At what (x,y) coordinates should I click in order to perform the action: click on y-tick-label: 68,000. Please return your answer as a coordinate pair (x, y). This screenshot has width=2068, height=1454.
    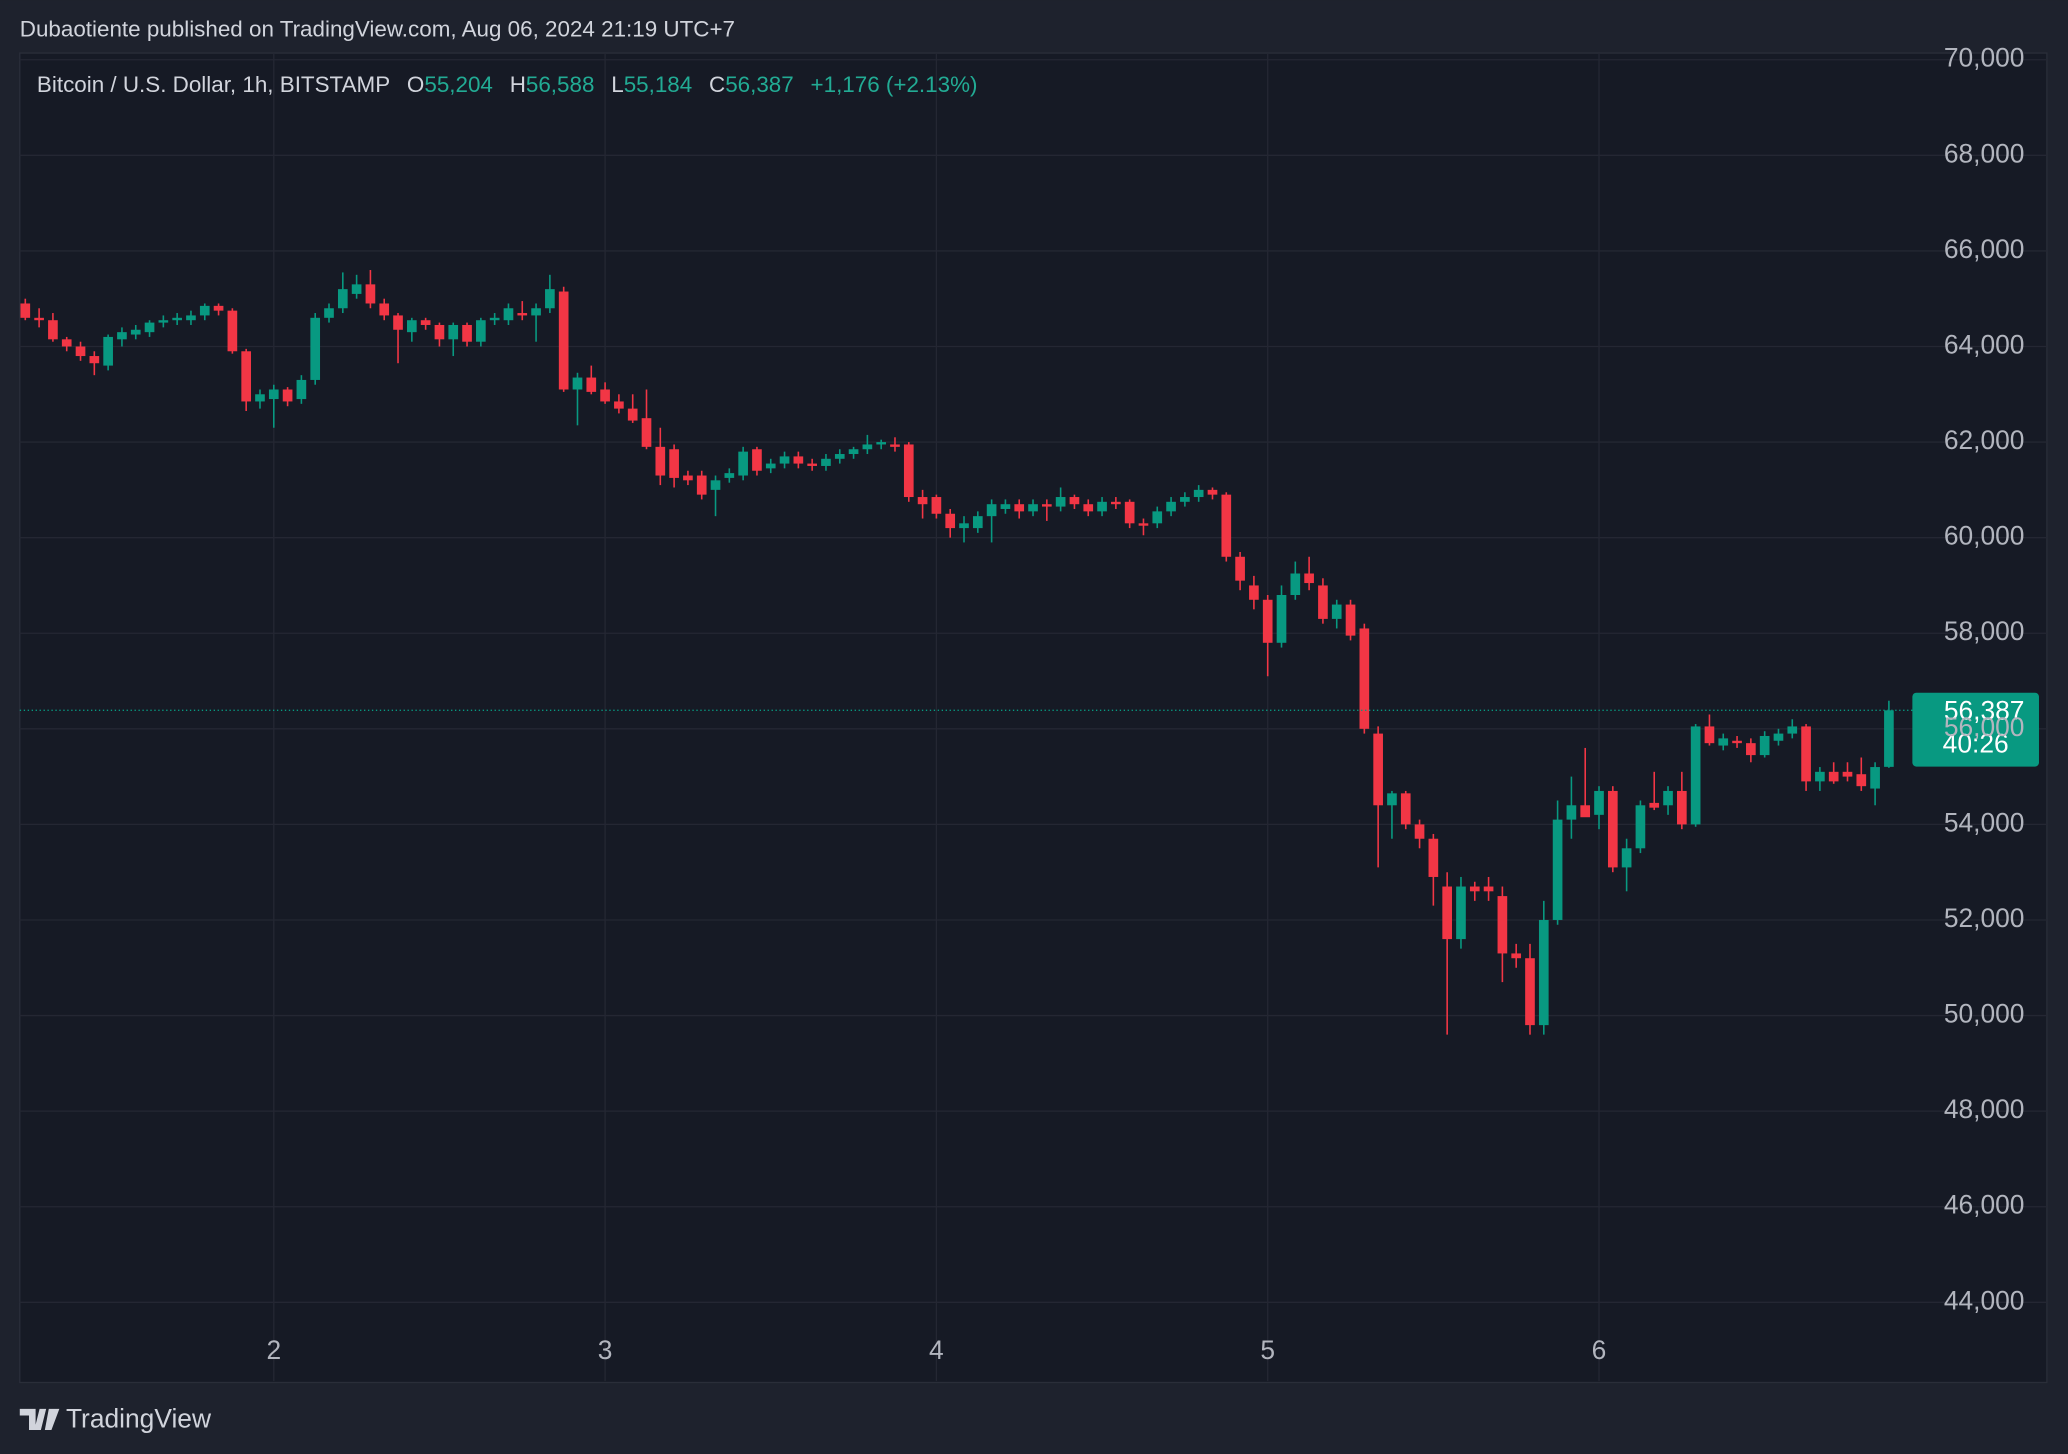
    Looking at the image, I should click on (1984, 153).